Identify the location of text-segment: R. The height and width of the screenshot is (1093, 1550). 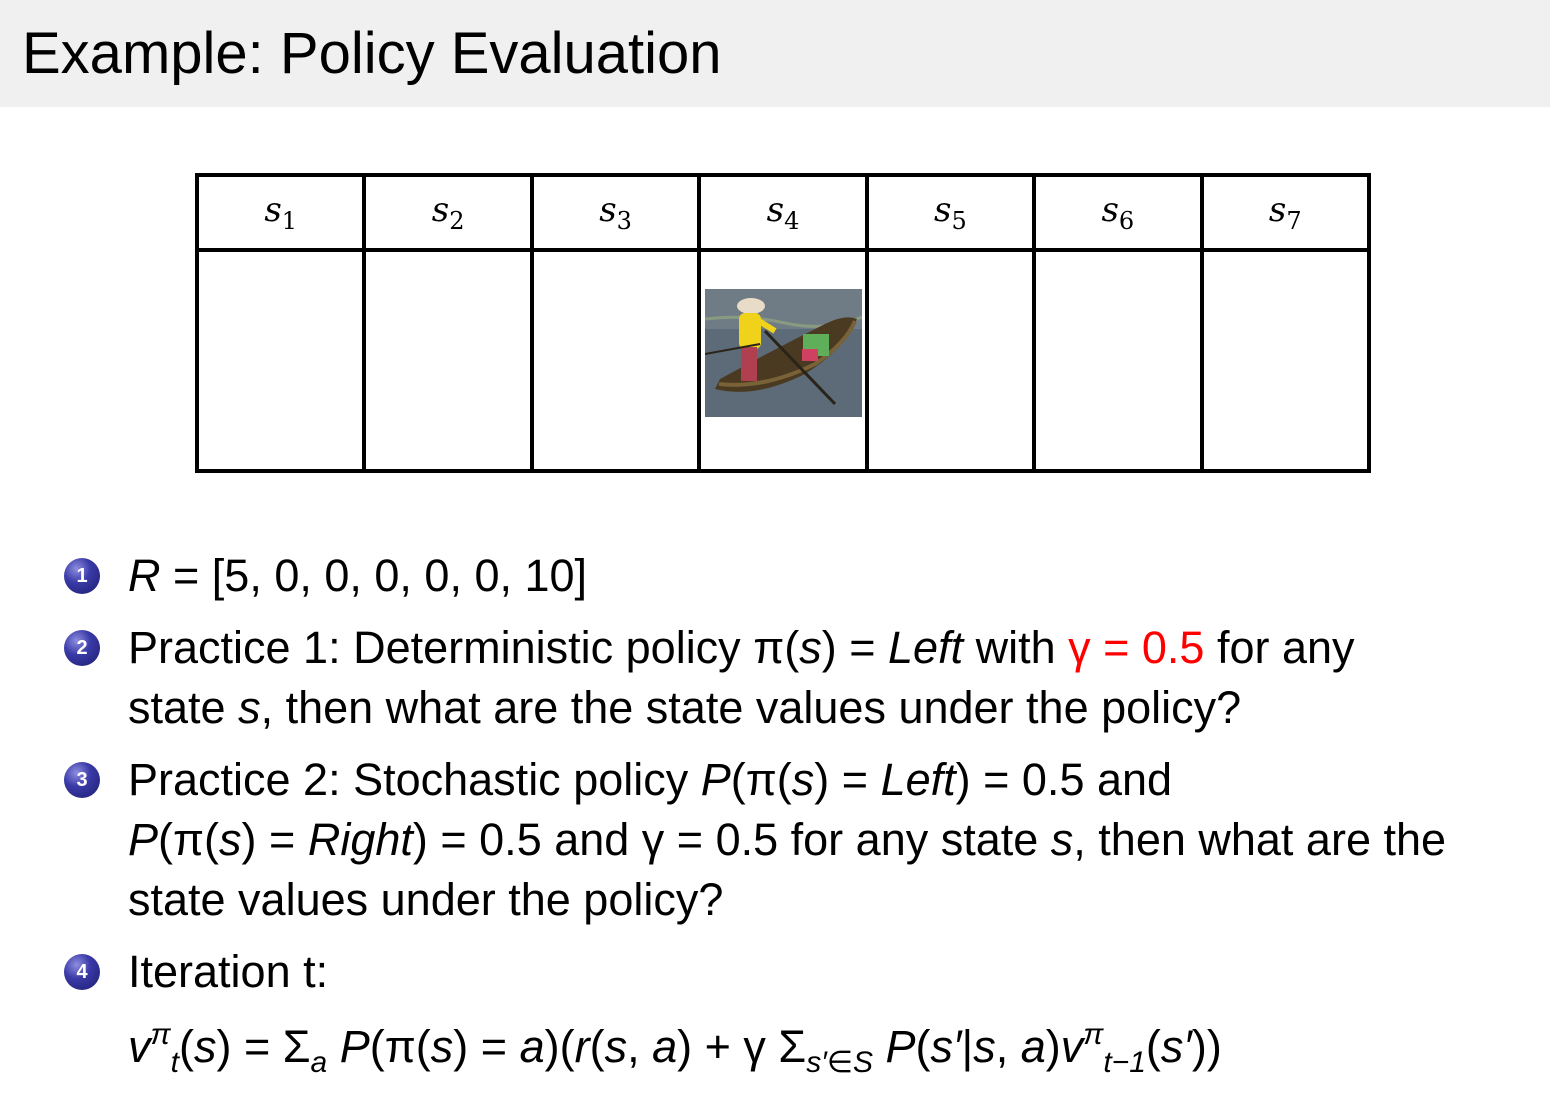
(144, 575).